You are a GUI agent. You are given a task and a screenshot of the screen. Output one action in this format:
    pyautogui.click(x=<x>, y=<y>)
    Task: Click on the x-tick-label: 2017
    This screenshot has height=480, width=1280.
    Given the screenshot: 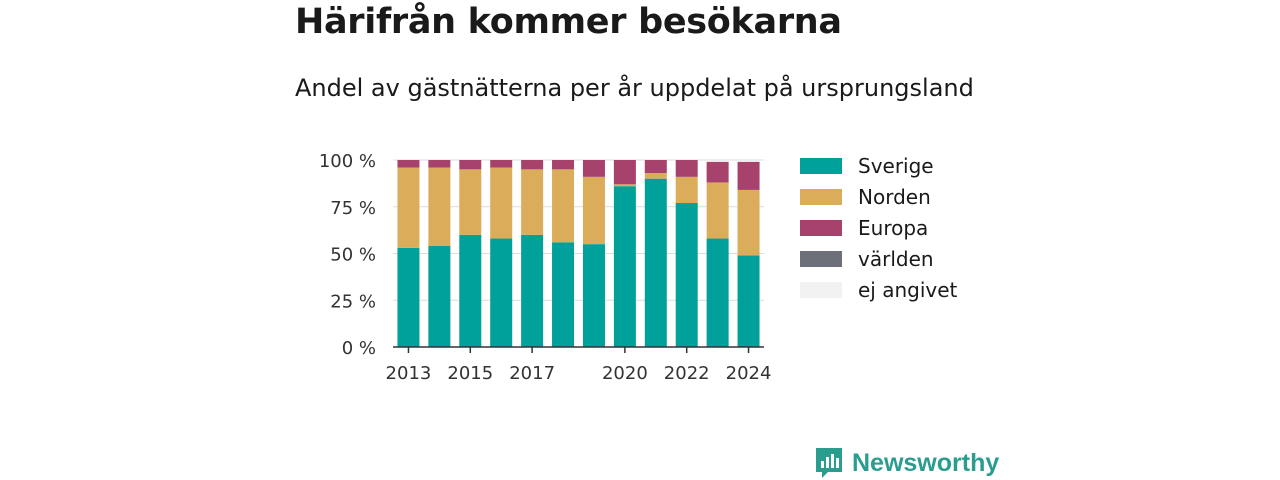 What is the action you would take?
    pyautogui.click(x=532, y=373)
    